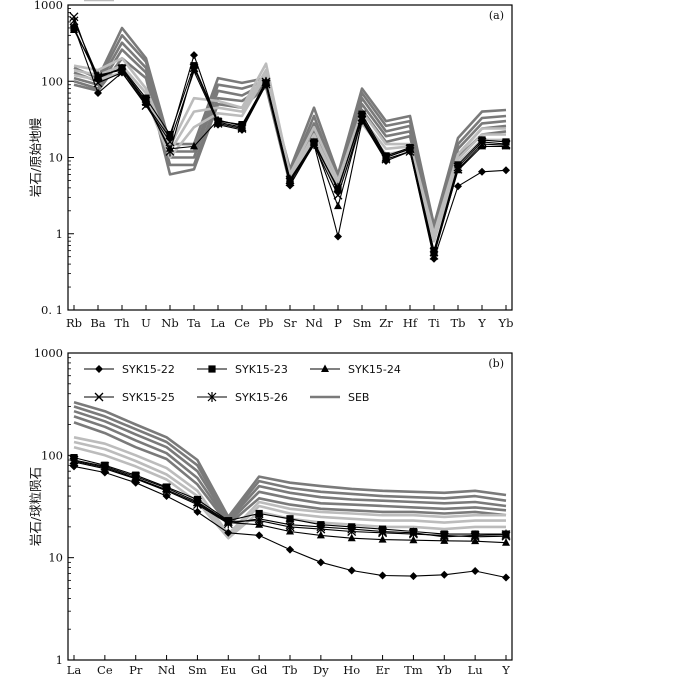 This screenshot has height=677, width=700. I want to click on x-tick-label: Dy, so click(321, 670).